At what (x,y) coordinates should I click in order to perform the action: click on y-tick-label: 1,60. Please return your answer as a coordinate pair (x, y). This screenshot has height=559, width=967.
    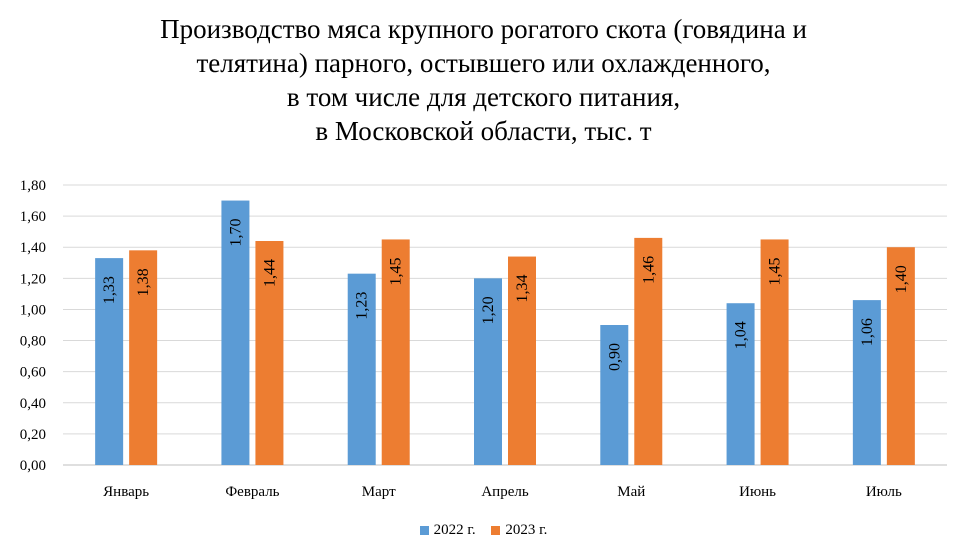
    Looking at the image, I should click on (33, 217).